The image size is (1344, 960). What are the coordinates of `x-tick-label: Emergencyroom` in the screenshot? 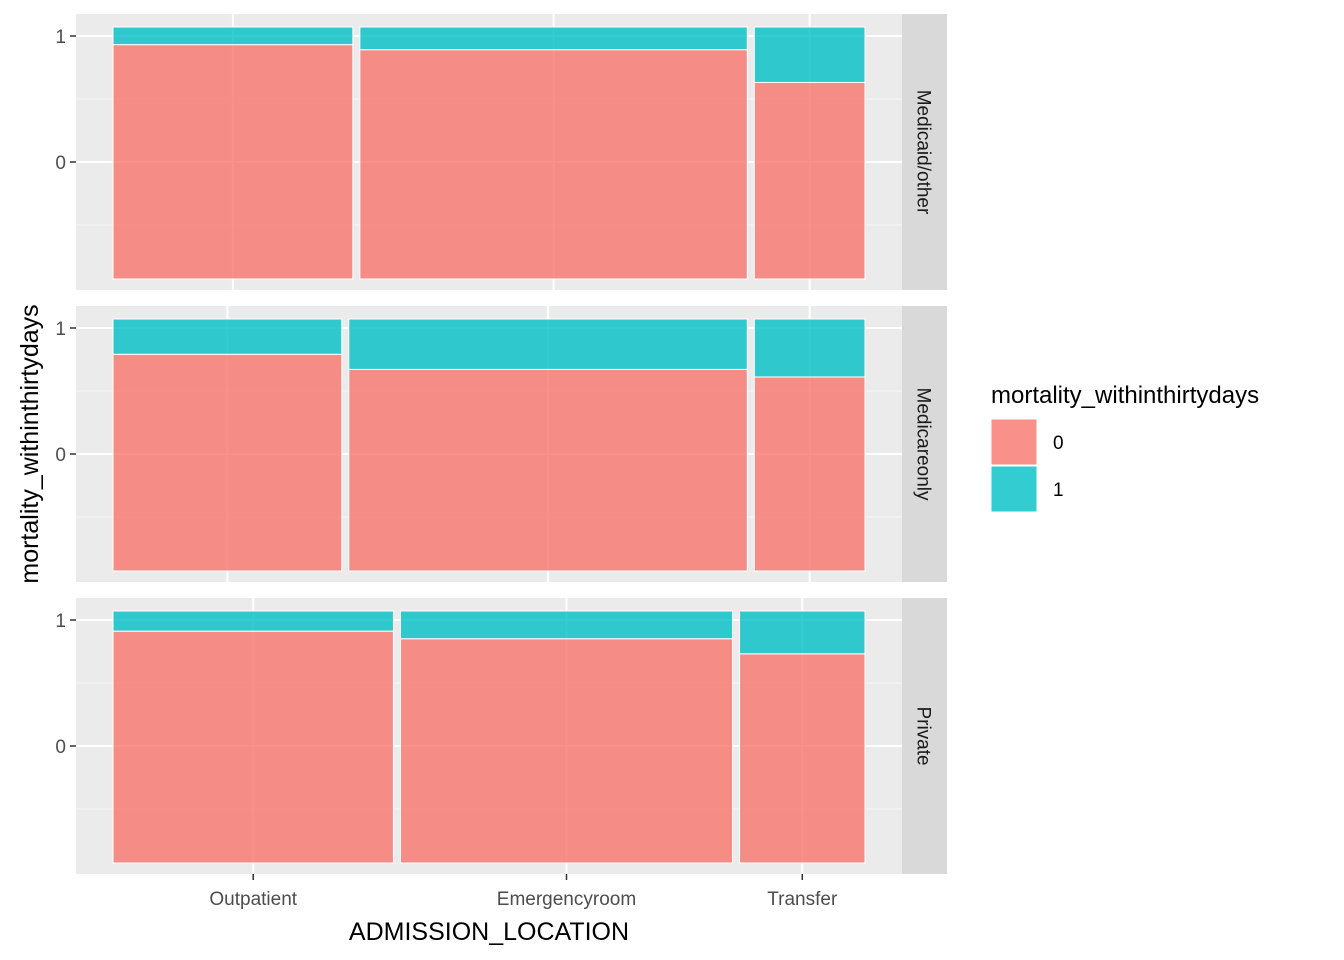 It's located at (566, 899).